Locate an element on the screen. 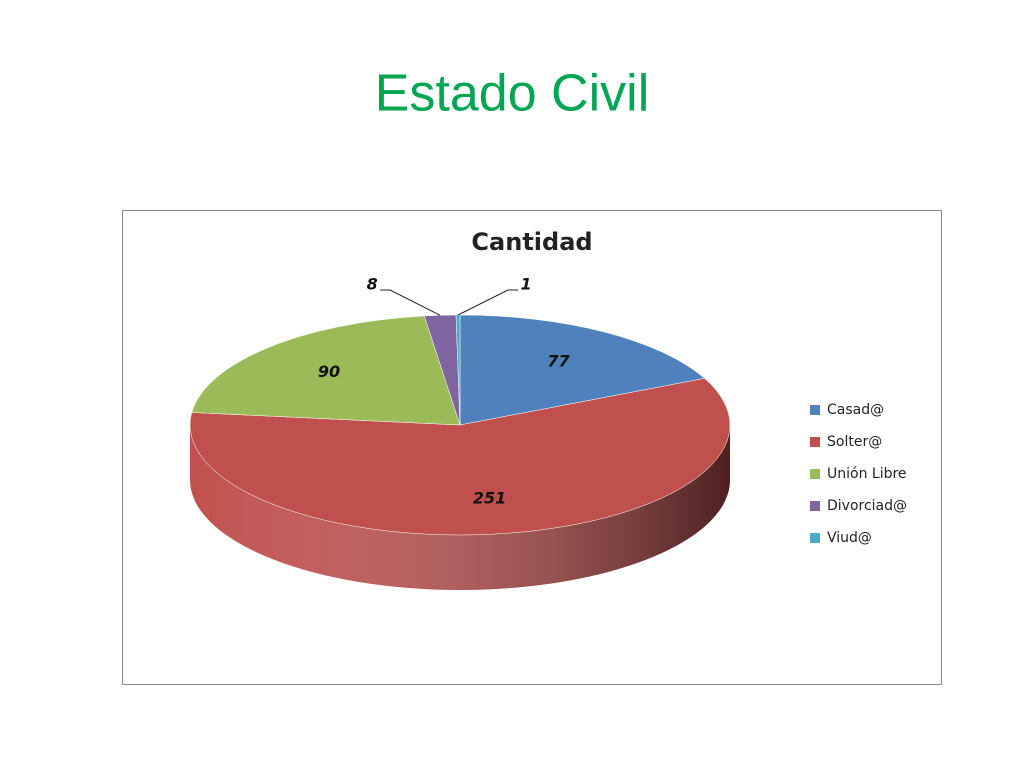 The height and width of the screenshot is (768, 1024). data-label: 90 is located at coordinates (329, 371).